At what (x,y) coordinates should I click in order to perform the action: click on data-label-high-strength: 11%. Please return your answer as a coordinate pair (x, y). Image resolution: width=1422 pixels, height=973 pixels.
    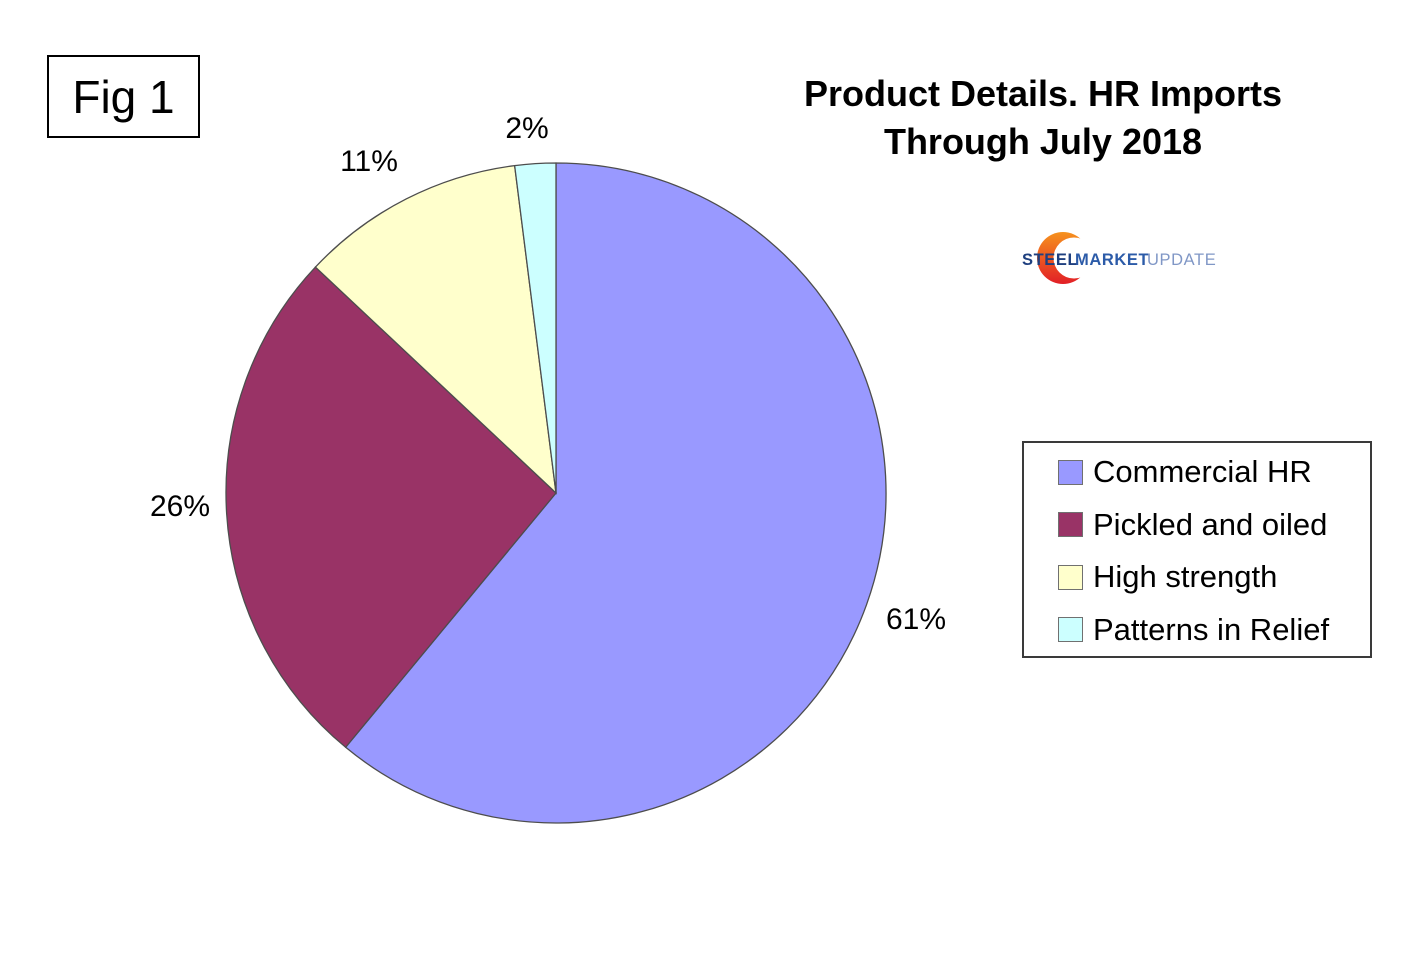
    Looking at the image, I should click on (369, 161).